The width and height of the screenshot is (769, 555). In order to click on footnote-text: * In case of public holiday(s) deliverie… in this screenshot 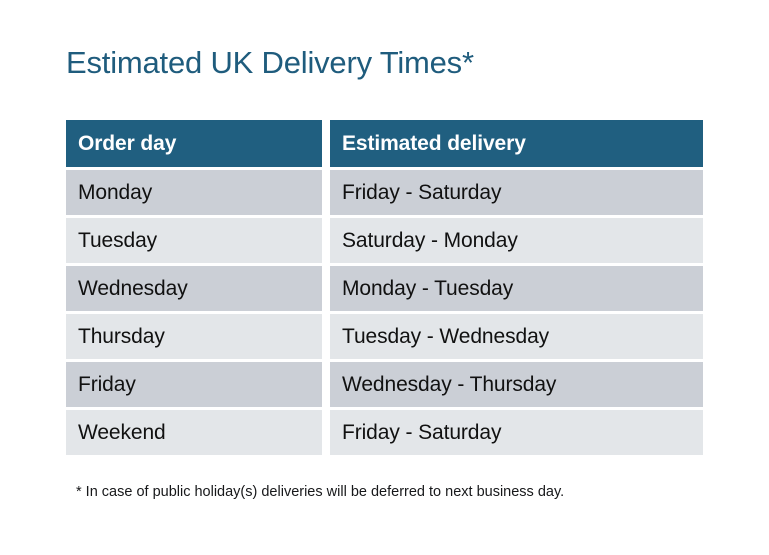, I will do `click(320, 492)`.